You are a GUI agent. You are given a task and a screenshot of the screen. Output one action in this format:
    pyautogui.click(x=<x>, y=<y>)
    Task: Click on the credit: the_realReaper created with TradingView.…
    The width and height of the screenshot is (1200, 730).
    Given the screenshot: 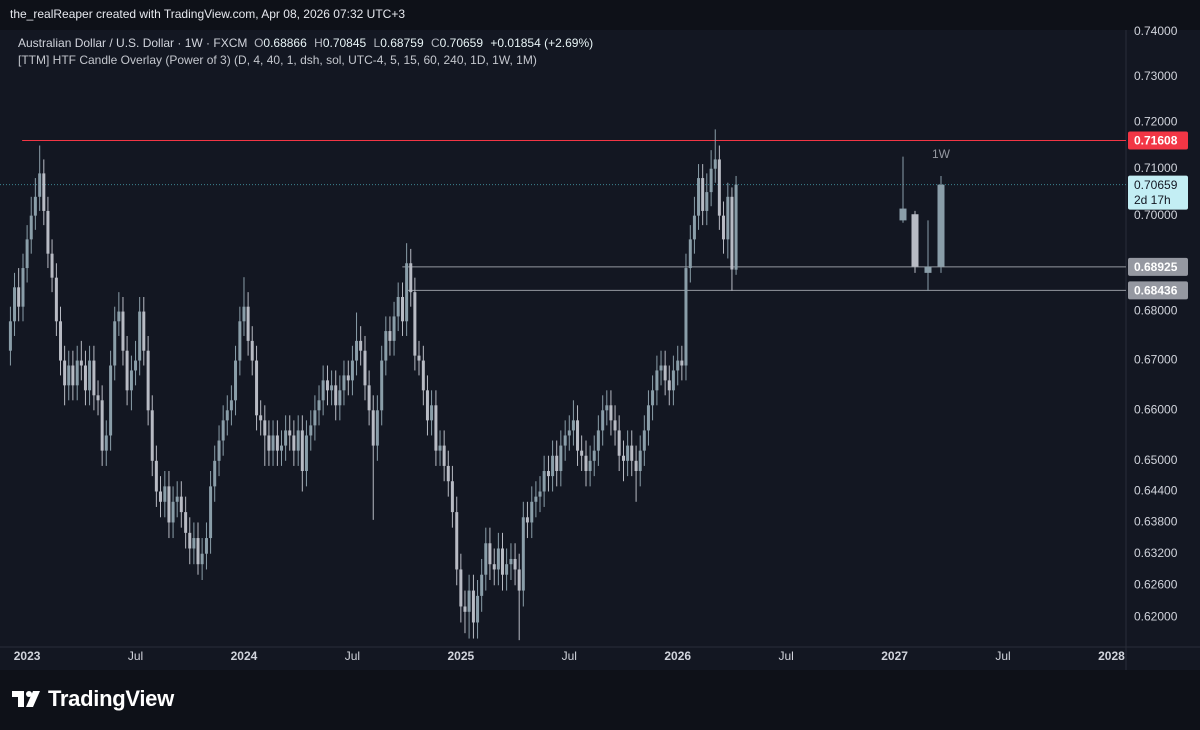 What is the action you would take?
    pyautogui.click(x=208, y=14)
    